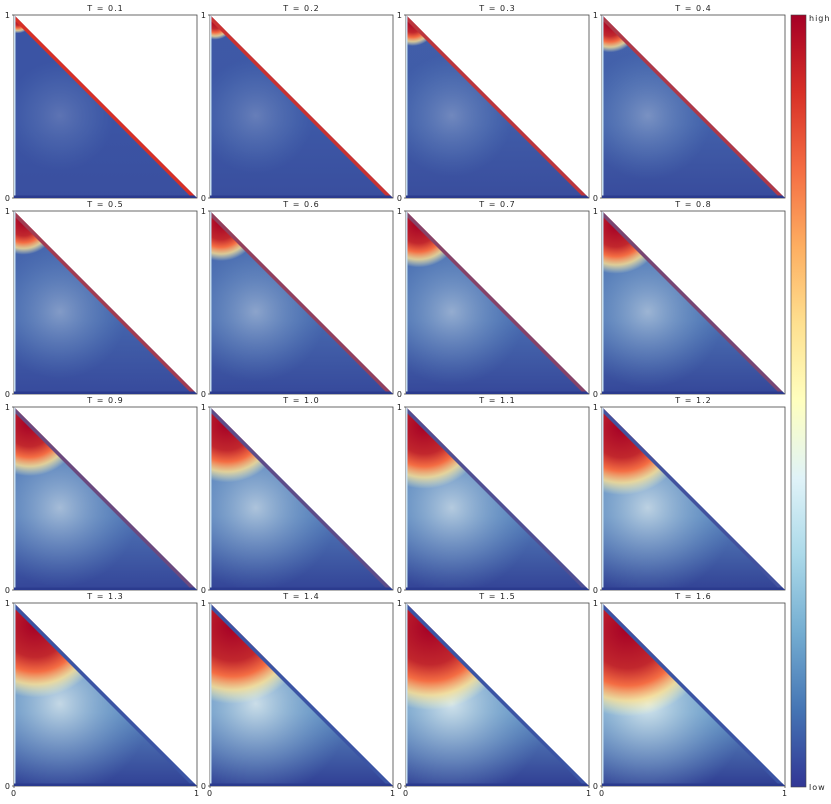 The image size is (831, 804). Describe the element at coordinates (817, 787) in the screenshot. I see `colorbar-low-label: low` at that location.